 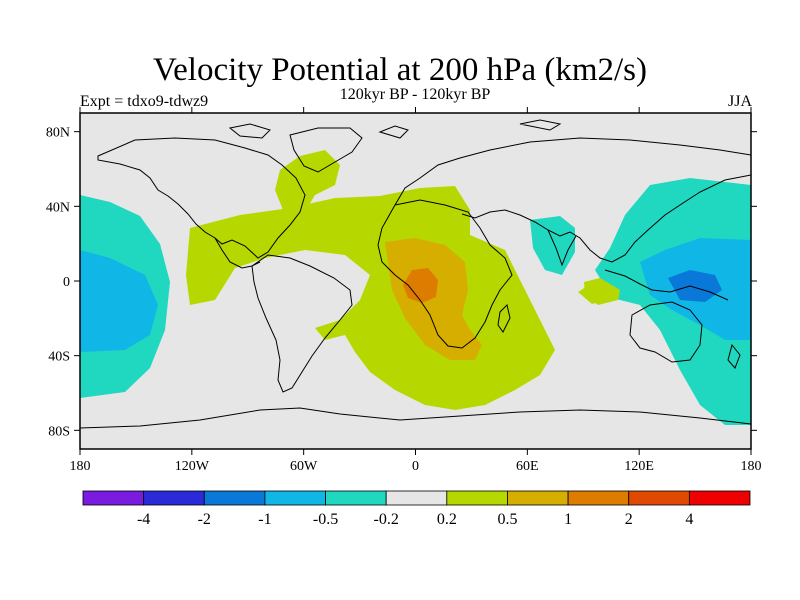 What do you see at coordinates (143, 519) in the screenshot?
I see `colorbar-label: -4` at bounding box center [143, 519].